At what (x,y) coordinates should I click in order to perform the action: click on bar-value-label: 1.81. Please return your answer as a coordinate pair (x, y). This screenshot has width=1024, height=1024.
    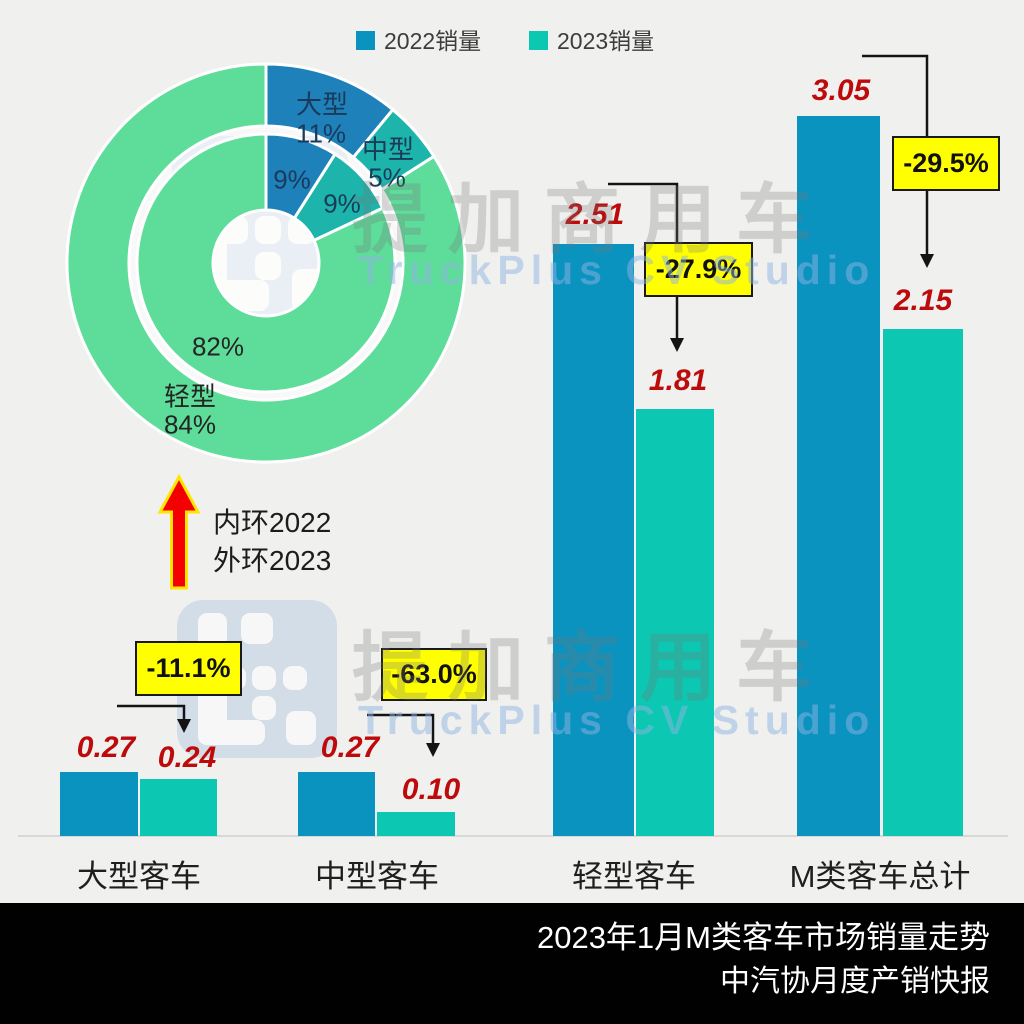
    Looking at the image, I should click on (678, 380).